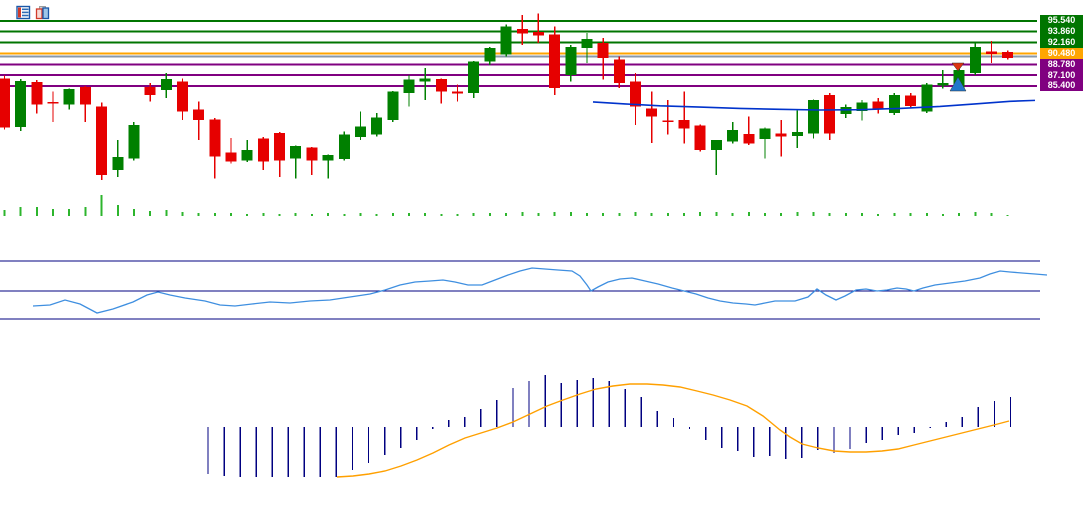 Image resolution: width=1083 pixels, height=506 pixels. I want to click on data-table-icon, so click(23, 12).